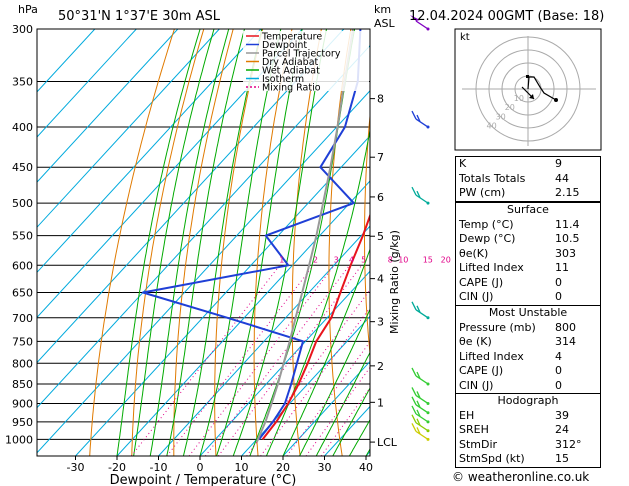  What do you see at coordinates (420, 228) in the screenshot?
I see `wind-barbs` at bounding box center [420, 228].